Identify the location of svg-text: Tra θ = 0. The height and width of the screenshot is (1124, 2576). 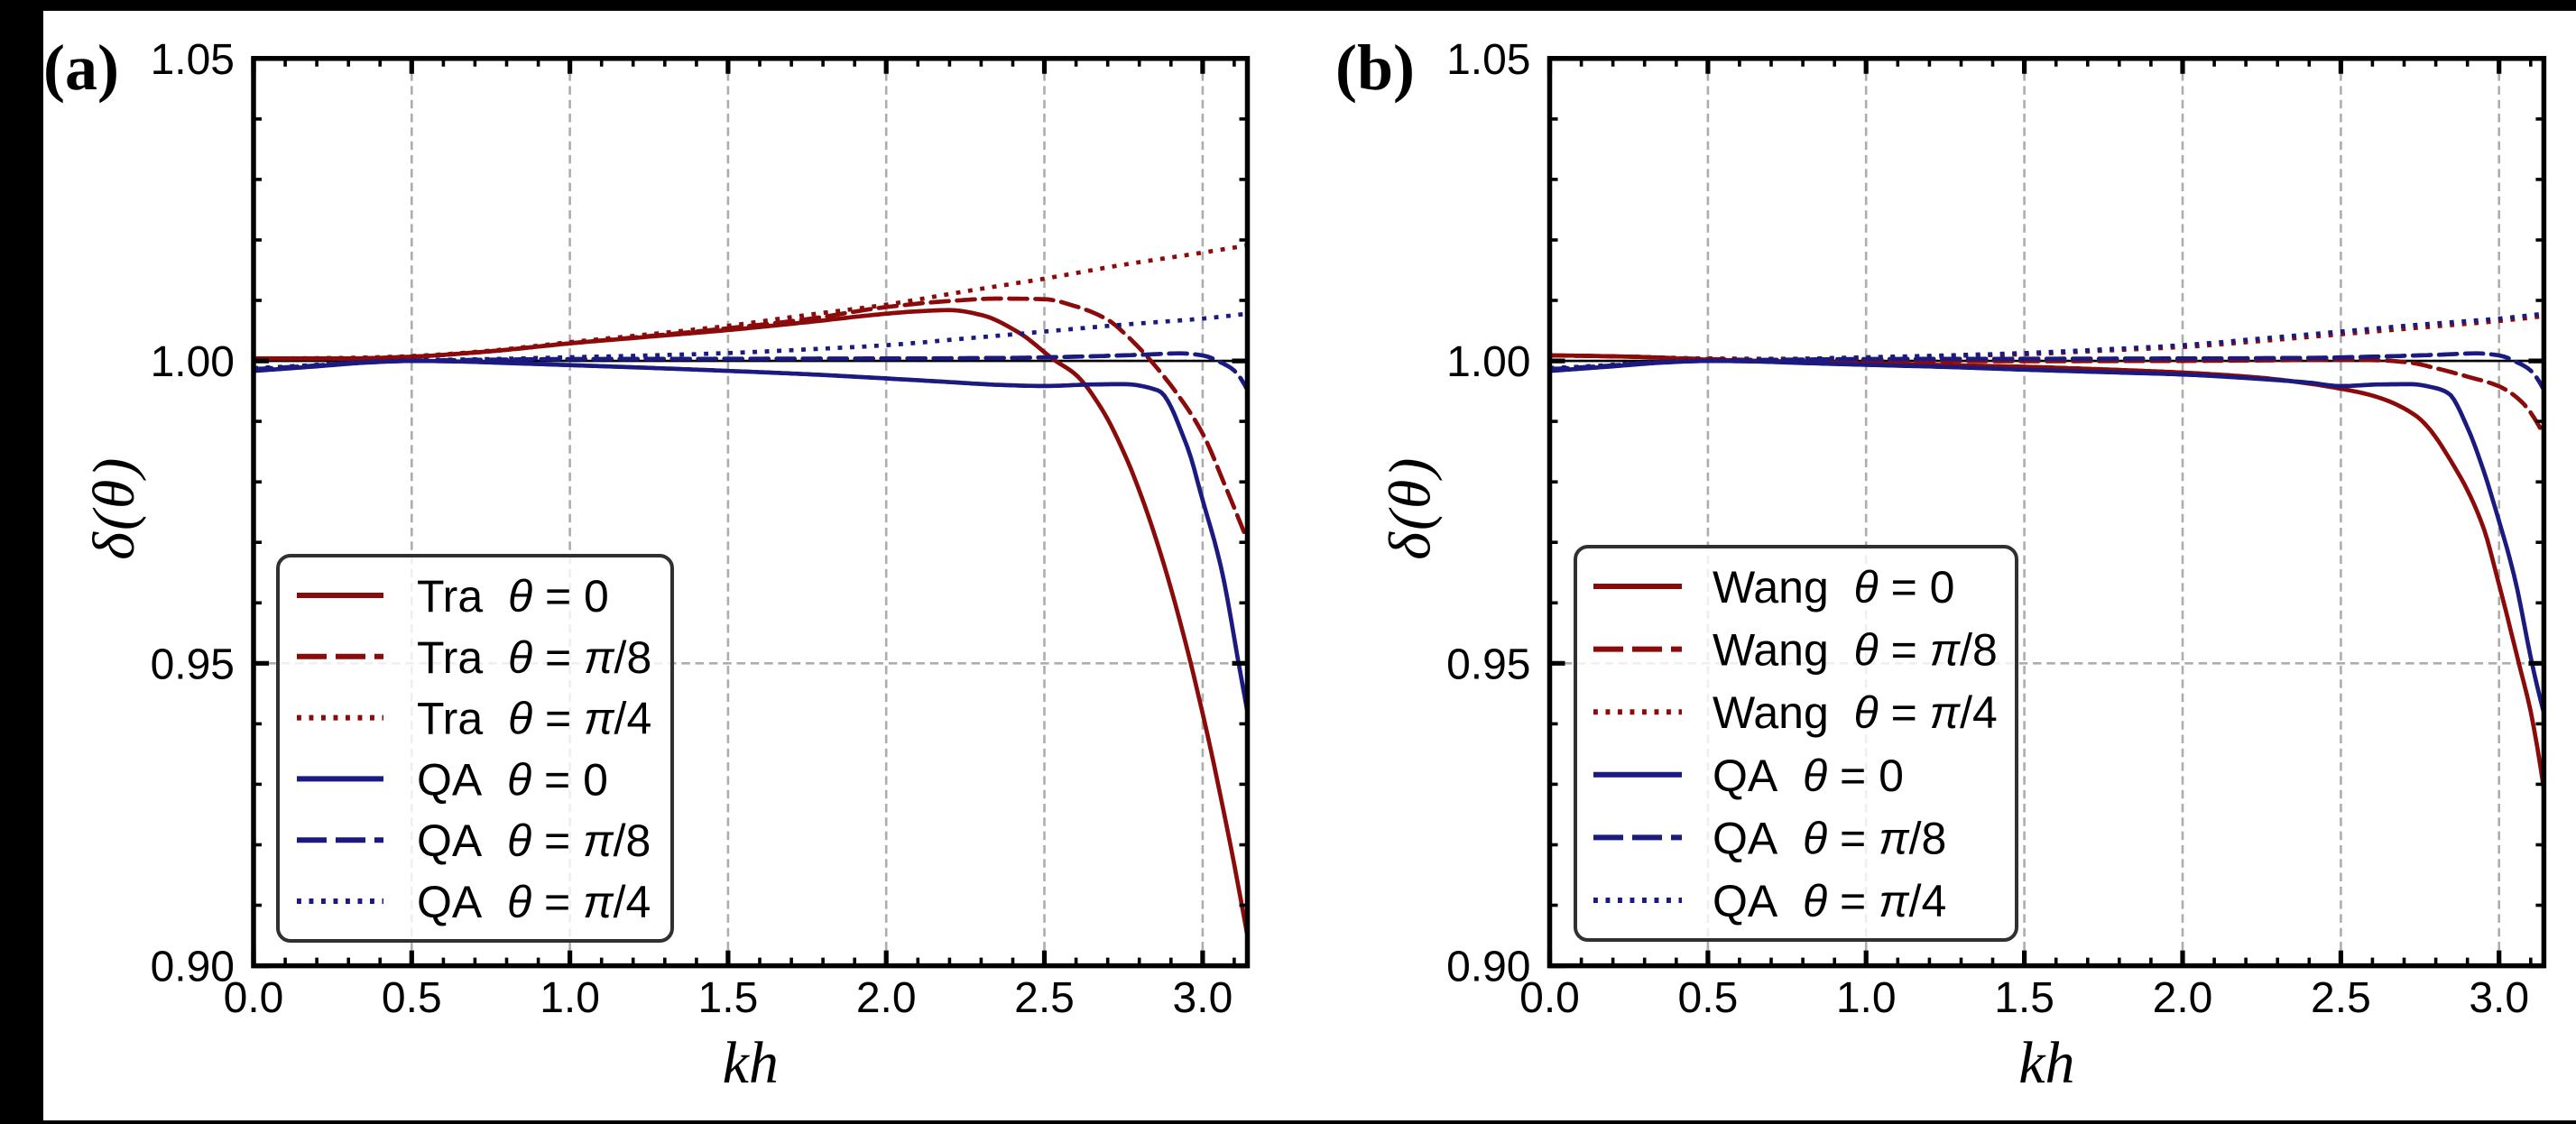
(513, 596).